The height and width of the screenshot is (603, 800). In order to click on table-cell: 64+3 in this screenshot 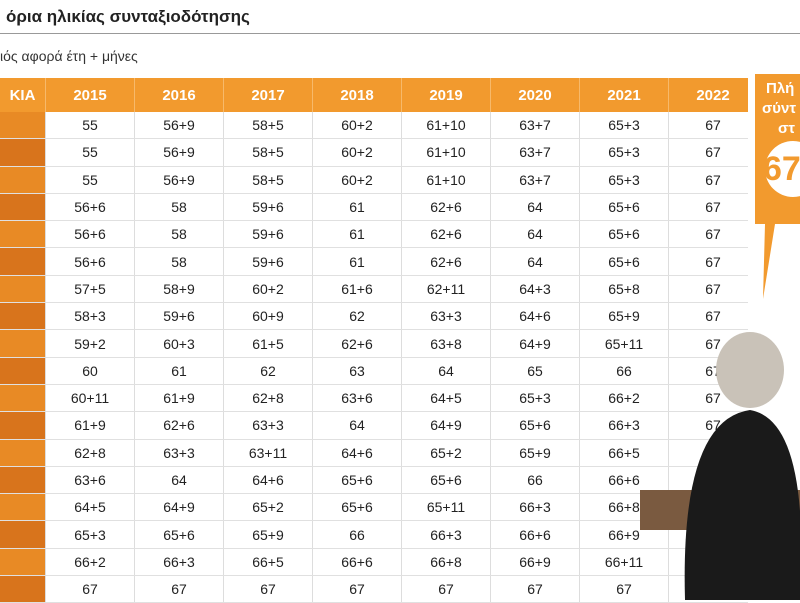, I will do `click(534, 289)`.